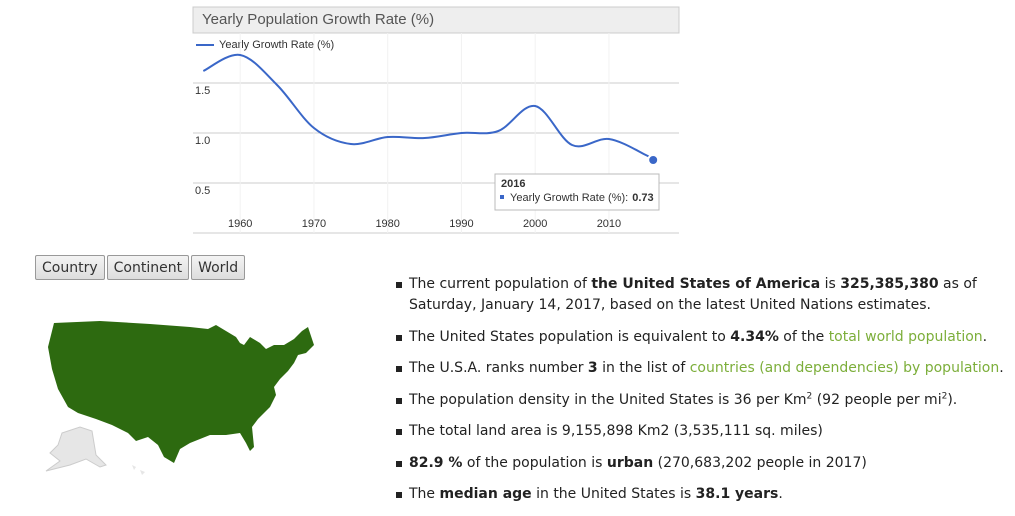 The height and width of the screenshot is (516, 1015). Describe the element at coordinates (181, 392) in the screenshot. I see `contiguous-us` at that location.